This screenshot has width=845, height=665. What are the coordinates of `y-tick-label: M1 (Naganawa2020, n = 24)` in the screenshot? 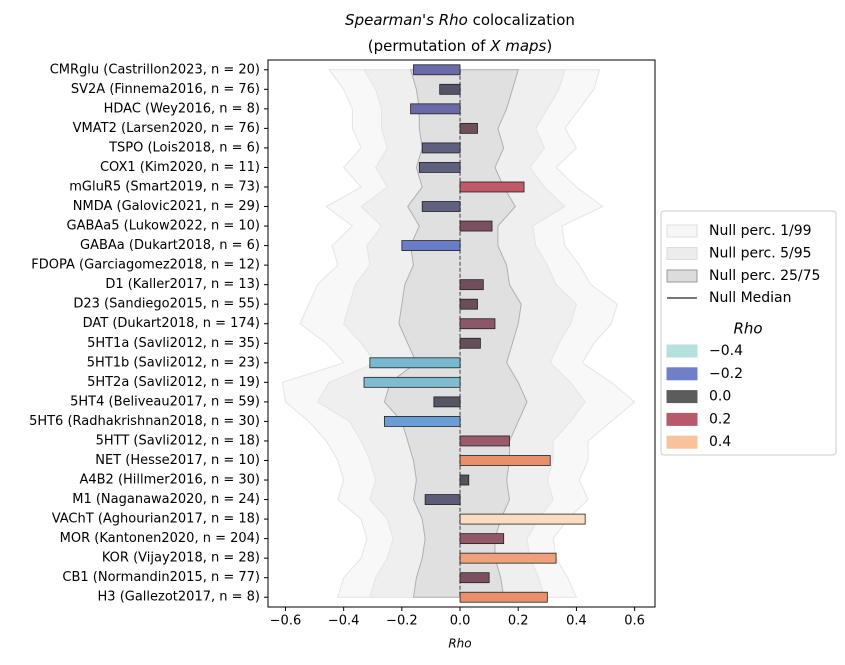 It's located at (166, 499).